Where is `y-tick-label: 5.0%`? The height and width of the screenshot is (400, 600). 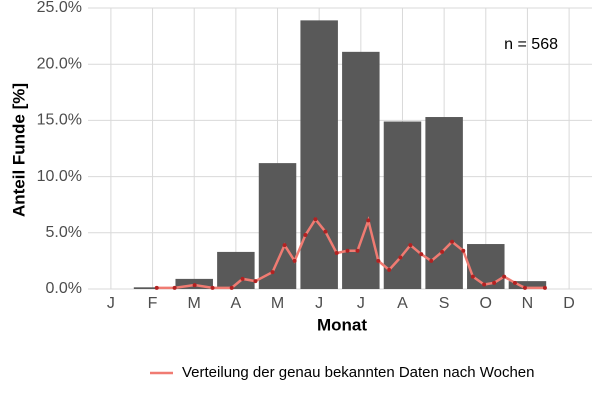
y-tick-label: 5.0% is located at coordinates (64, 232).